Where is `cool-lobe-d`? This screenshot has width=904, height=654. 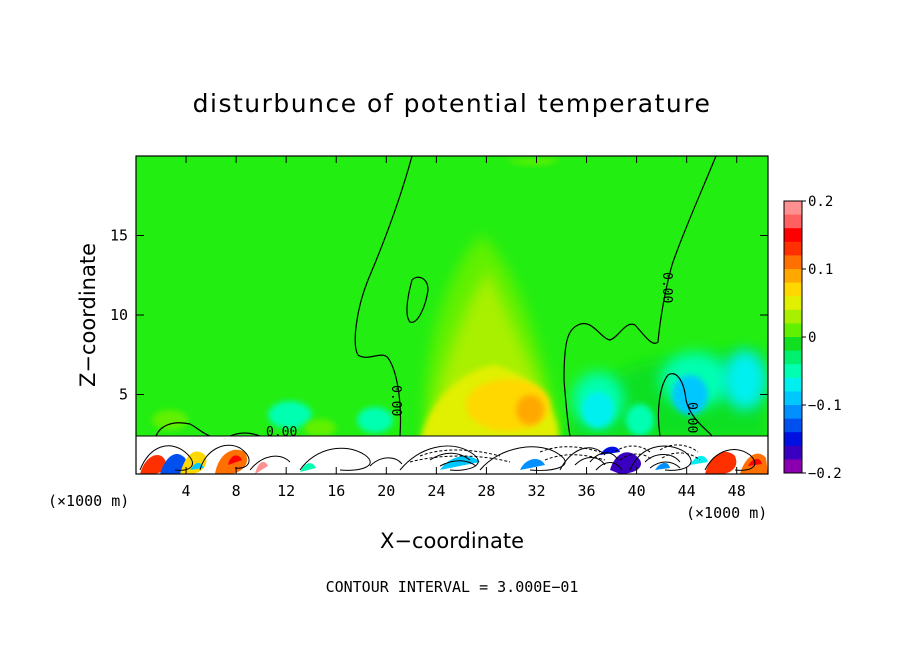 cool-lobe-d is located at coordinates (640, 420).